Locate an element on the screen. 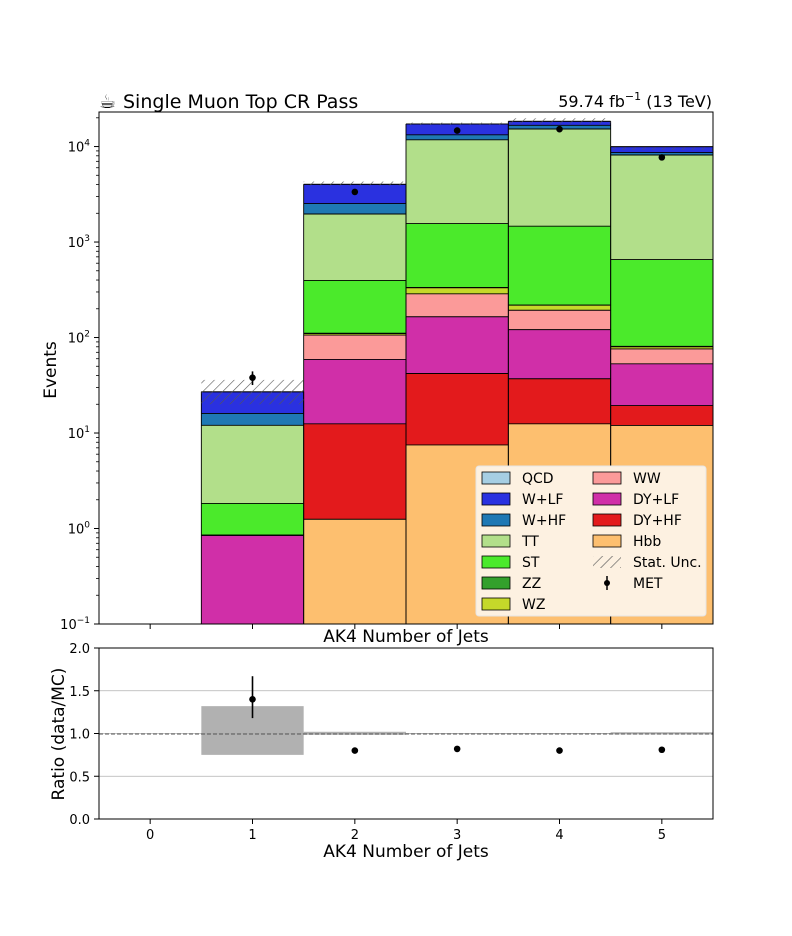 The width and height of the screenshot is (792, 936). legend-box is located at coordinates (591, 541).